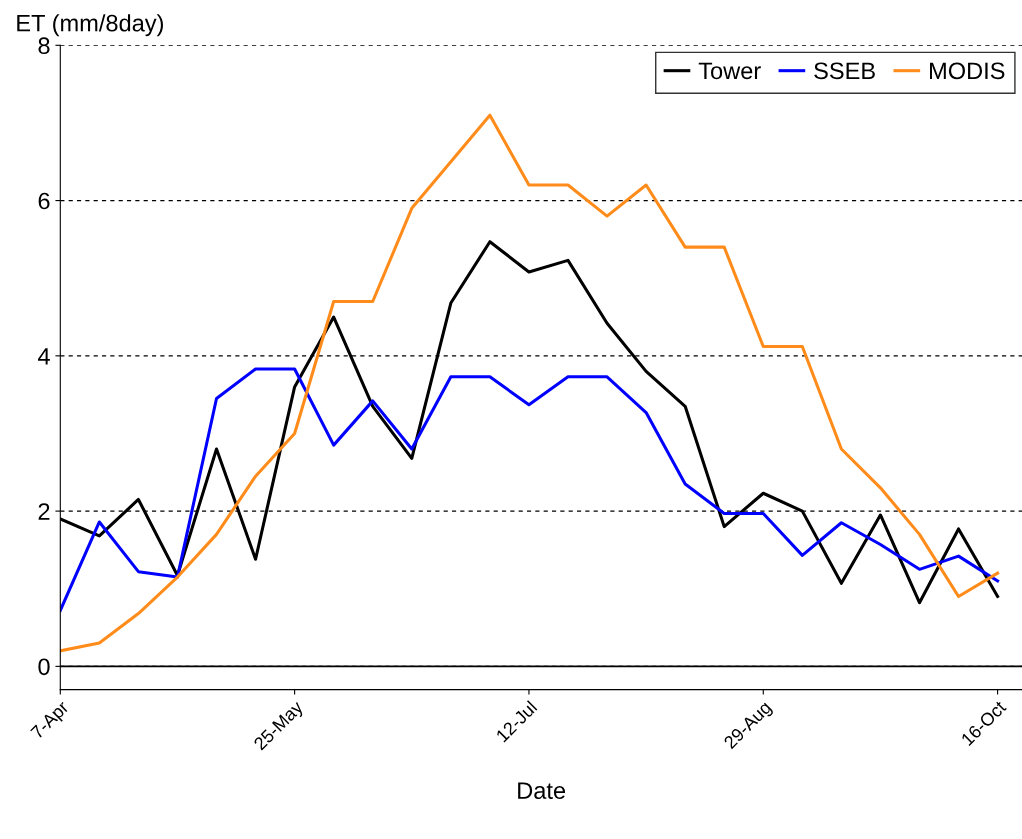 Image resolution: width=1022 pixels, height=839 pixels. I want to click on y-axis-title: ET (mm/8day), so click(90, 25).